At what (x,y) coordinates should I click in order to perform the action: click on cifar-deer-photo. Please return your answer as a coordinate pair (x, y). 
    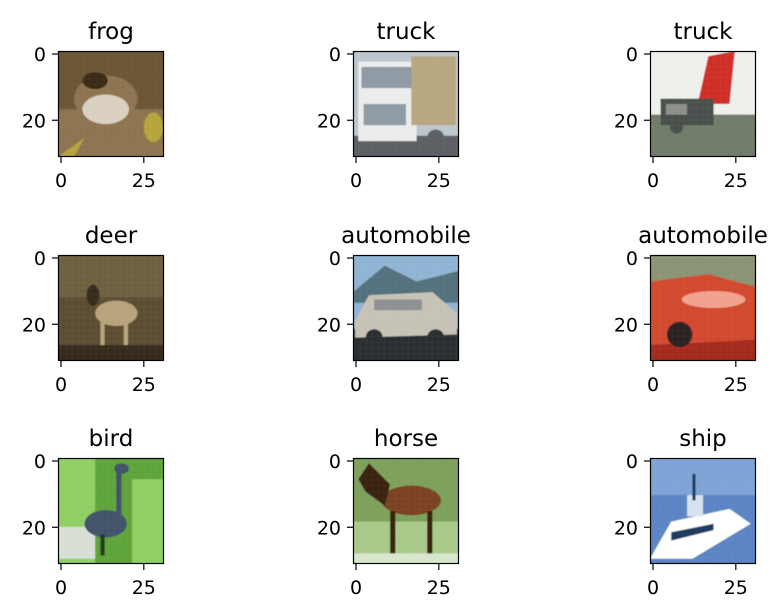
    Looking at the image, I should click on (111, 308).